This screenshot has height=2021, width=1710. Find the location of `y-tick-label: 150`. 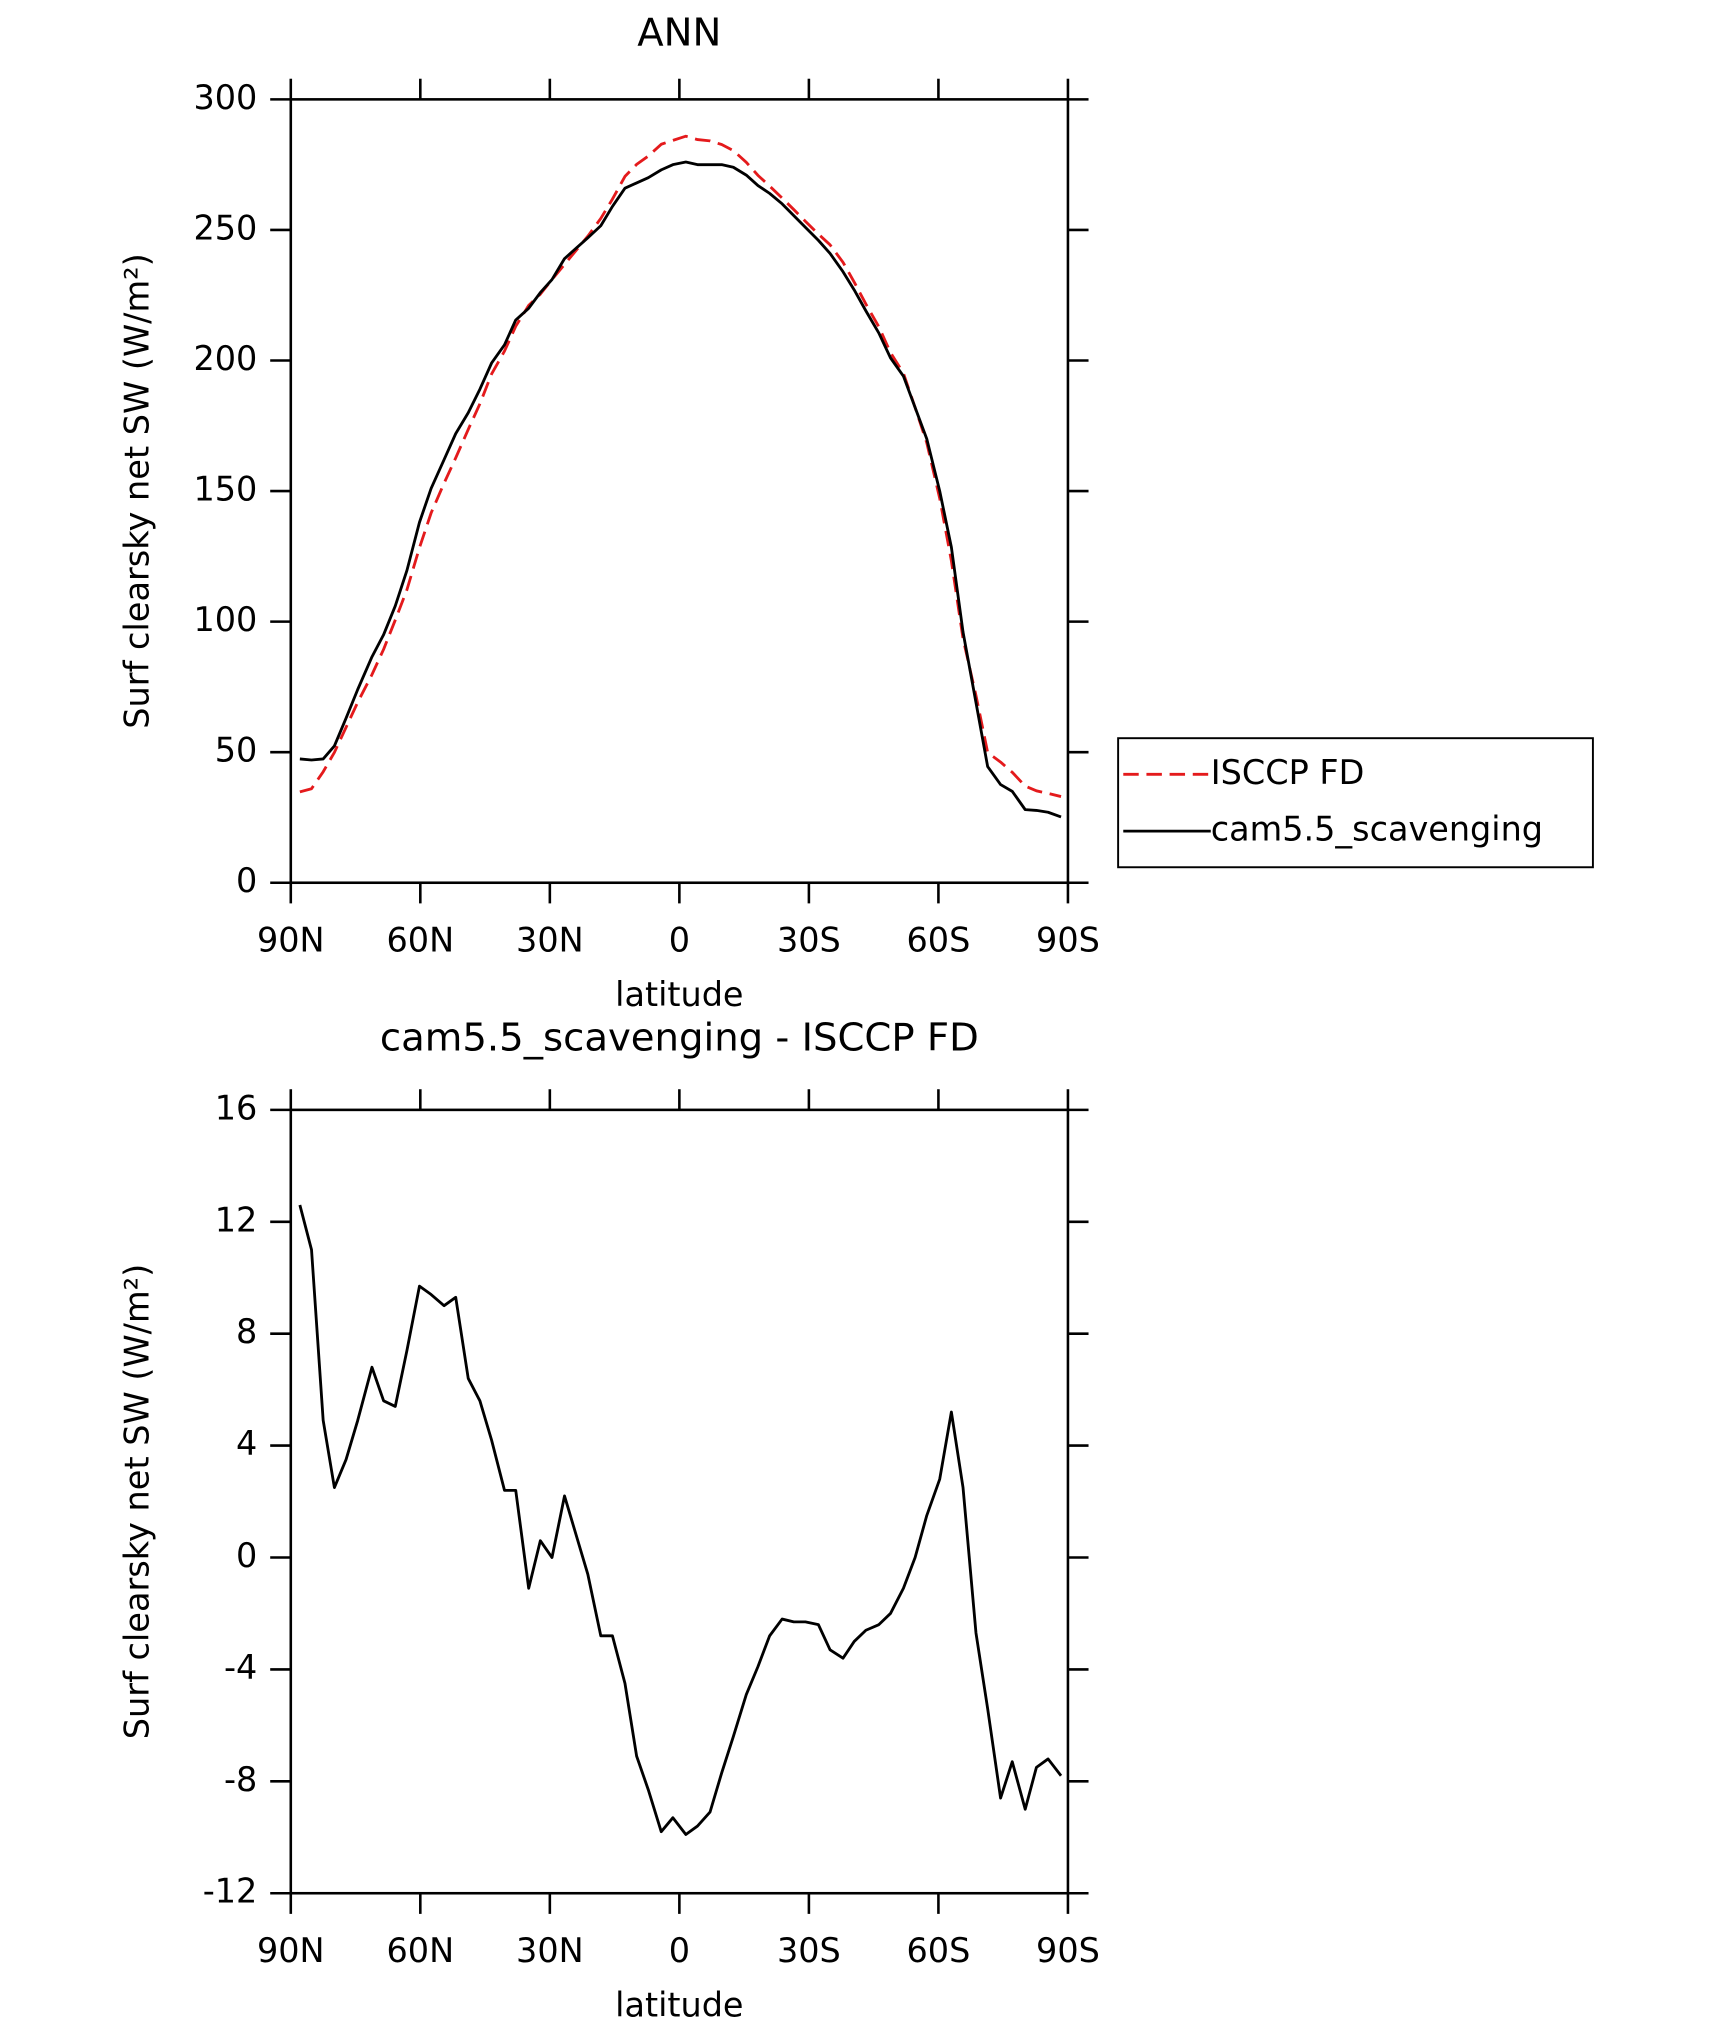

y-tick-label: 150 is located at coordinates (225, 489).